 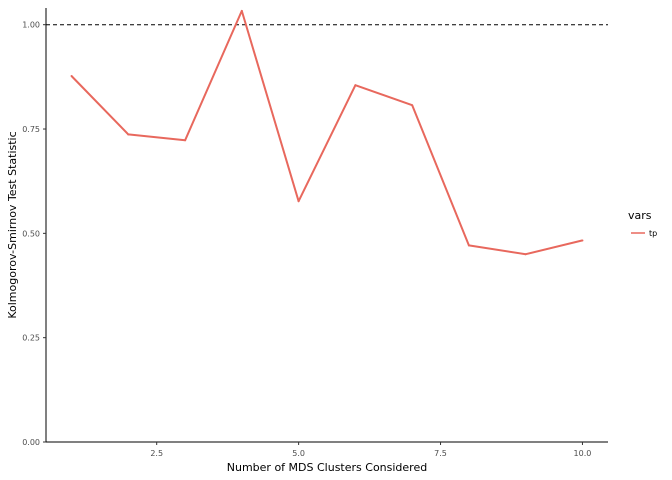 What do you see at coordinates (31, 129) in the screenshot?
I see `y-tick-label: 0.75` at bounding box center [31, 129].